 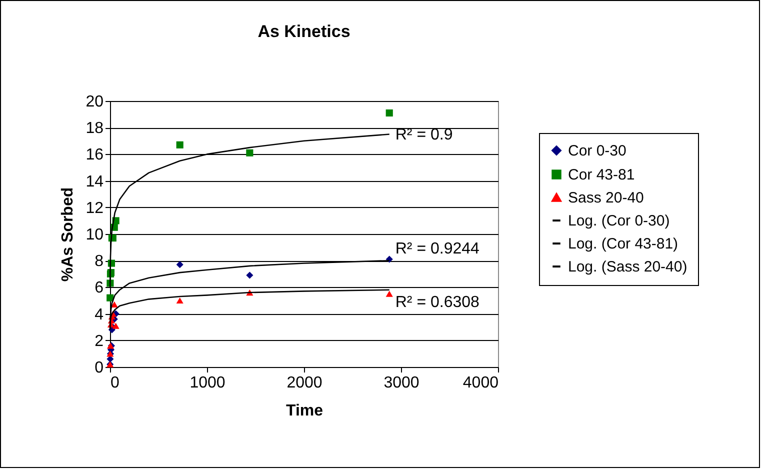 What do you see at coordinates (95, 208) in the screenshot?
I see `y-tick-label: 12` at bounding box center [95, 208].